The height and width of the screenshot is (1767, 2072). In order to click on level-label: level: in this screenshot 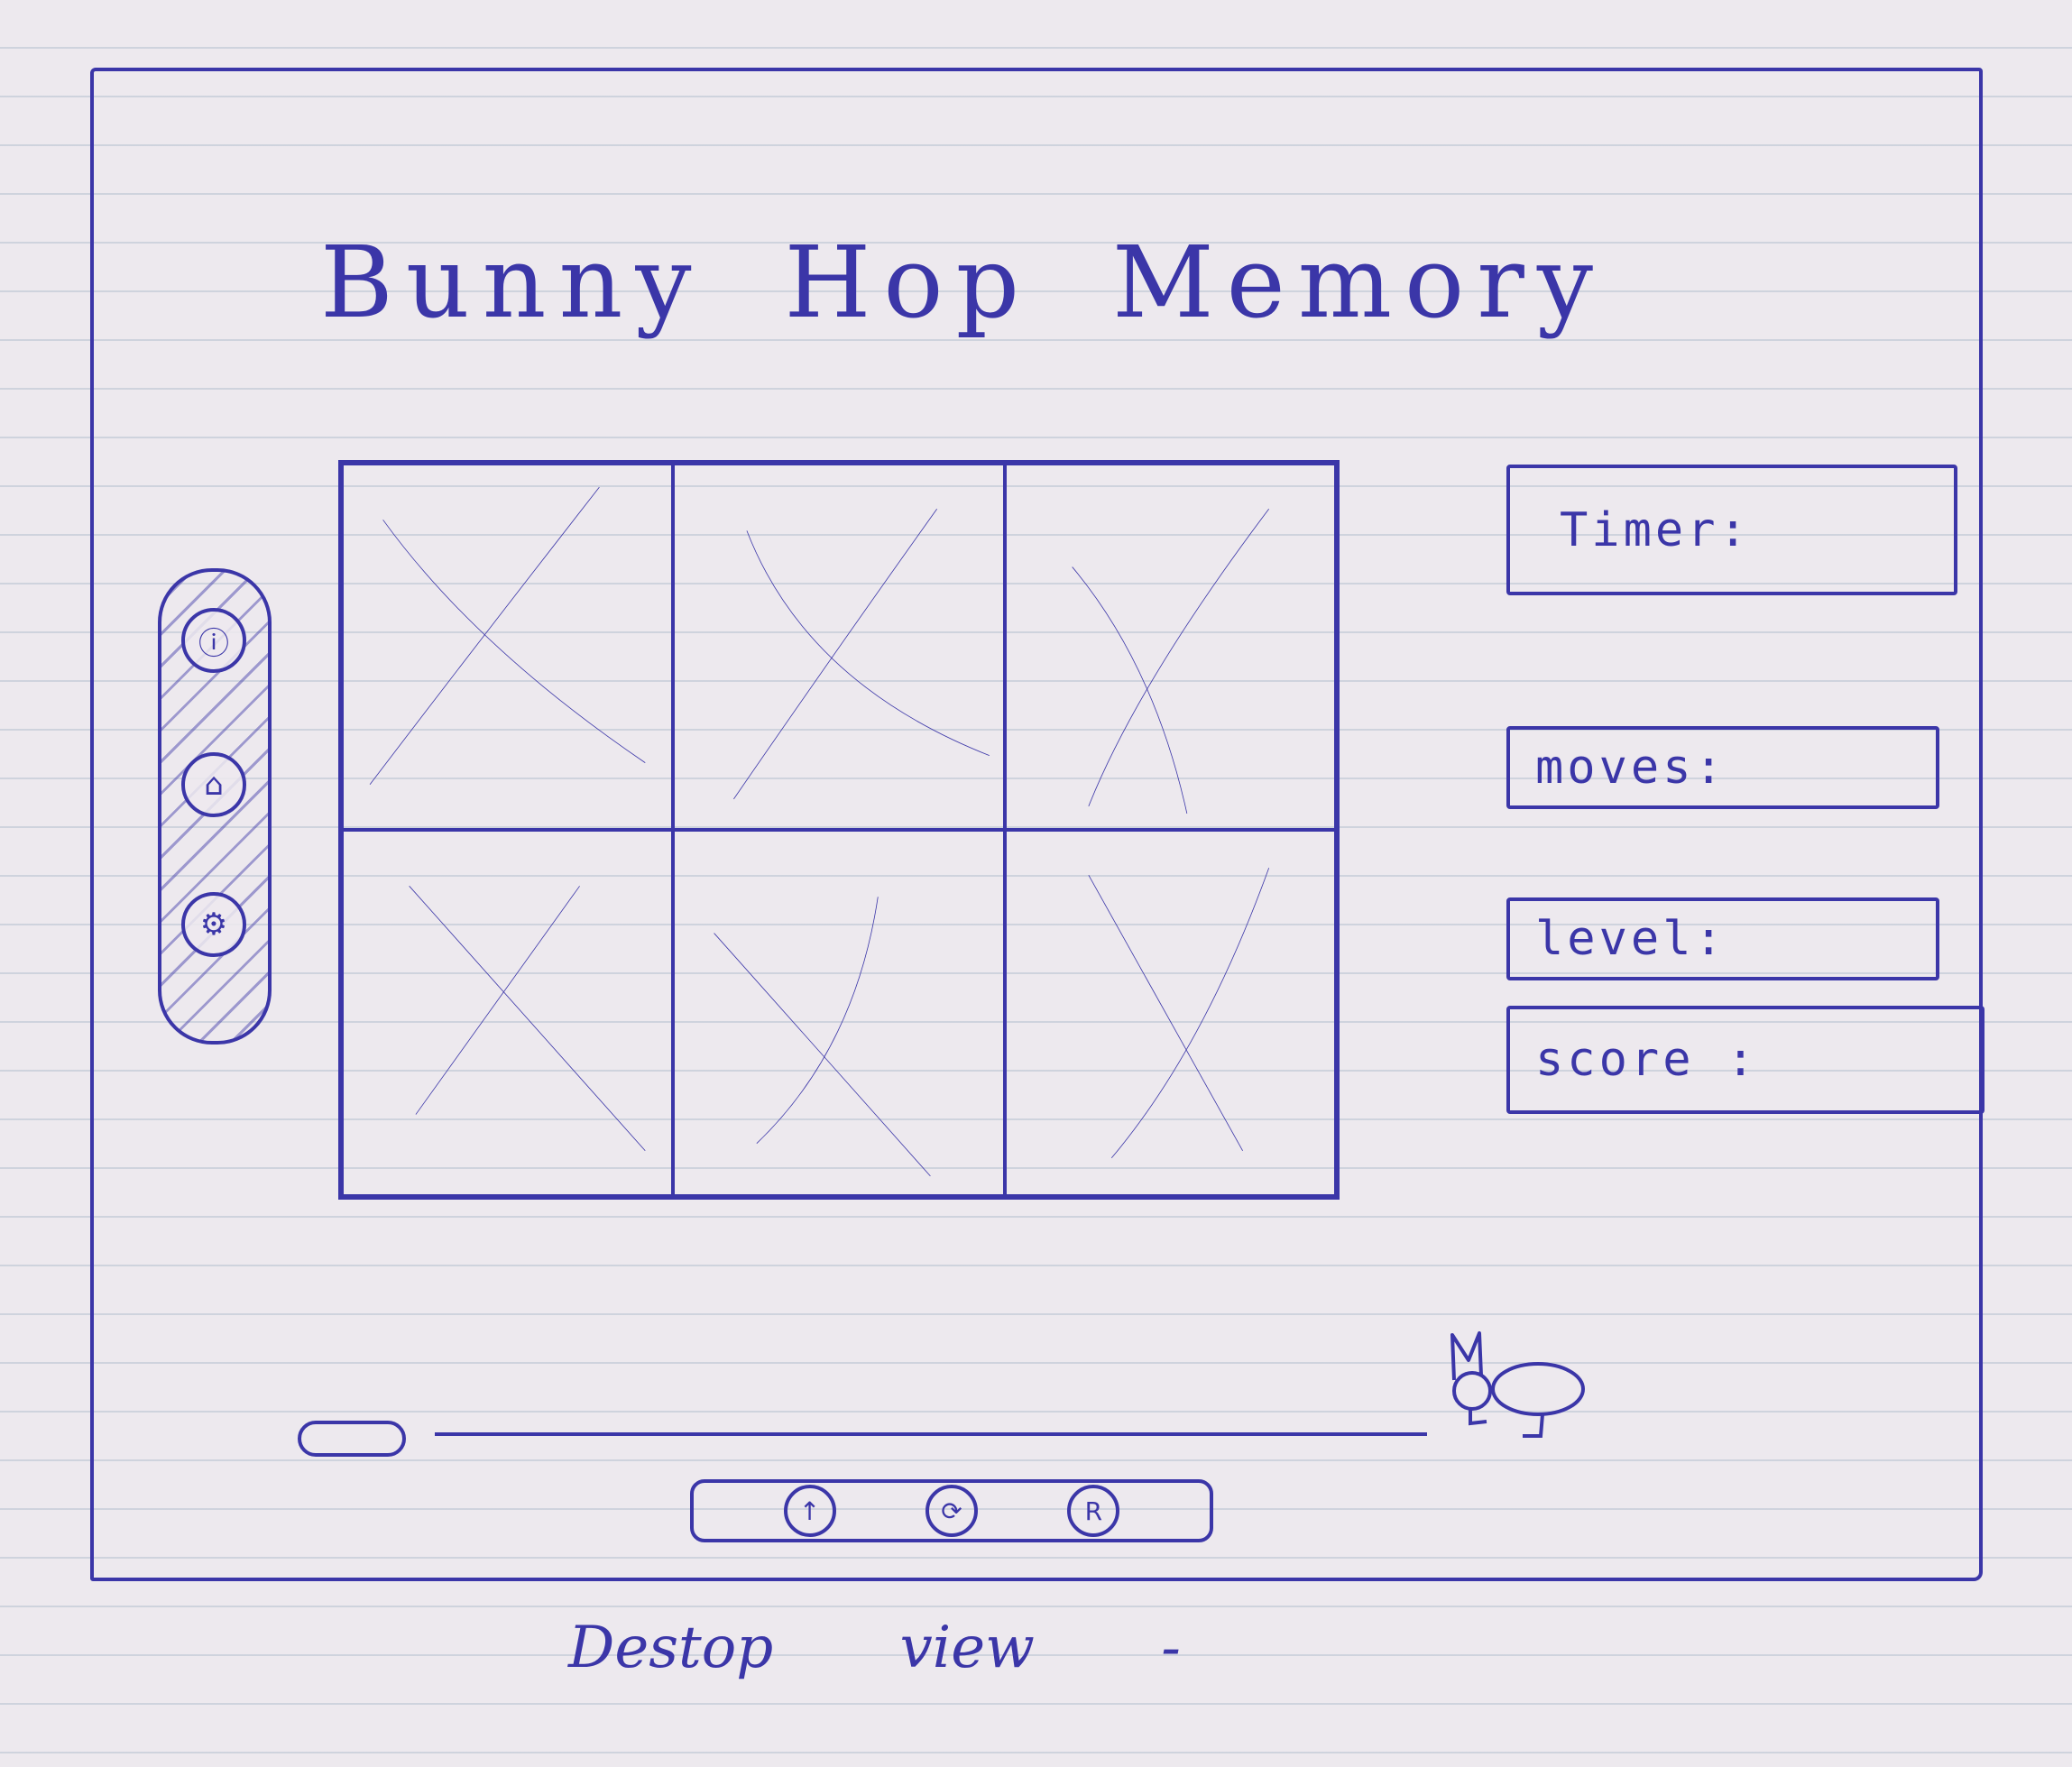, I will do `click(1631, 939)`.